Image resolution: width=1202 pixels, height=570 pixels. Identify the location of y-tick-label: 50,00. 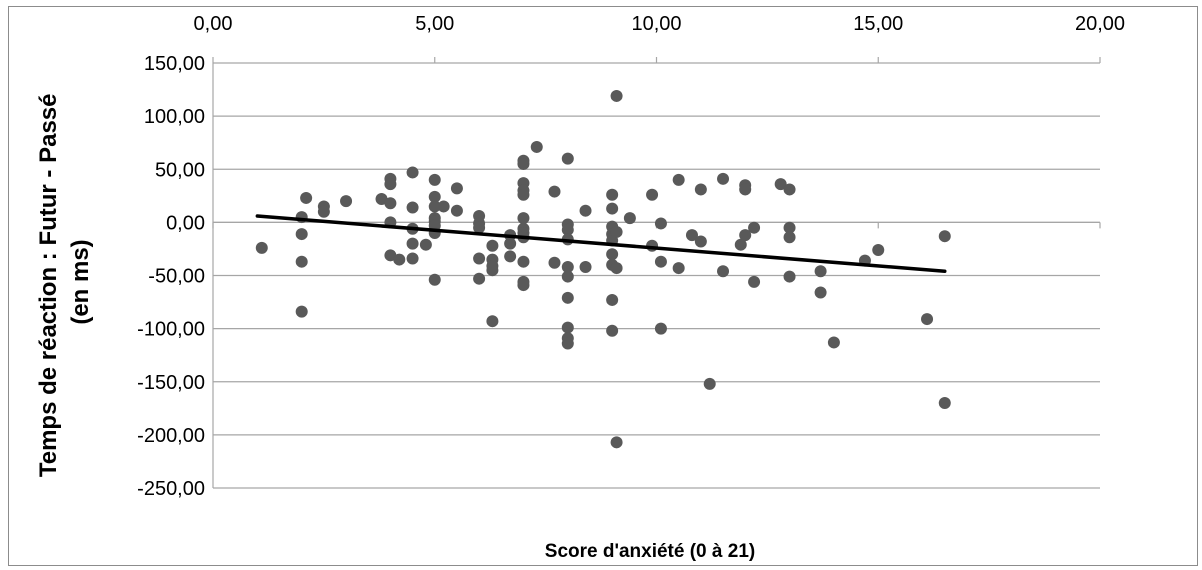
(180, 170).